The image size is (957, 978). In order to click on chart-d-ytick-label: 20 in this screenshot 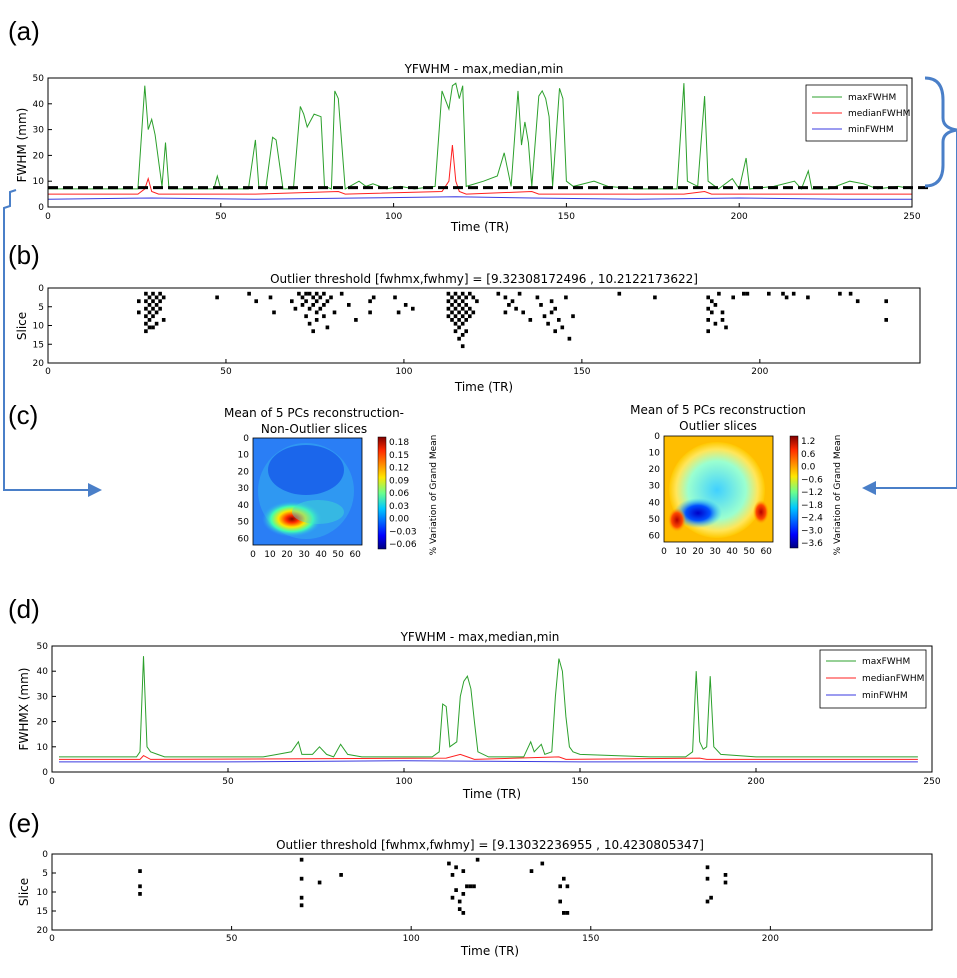, I will do `click(43, 723)`.